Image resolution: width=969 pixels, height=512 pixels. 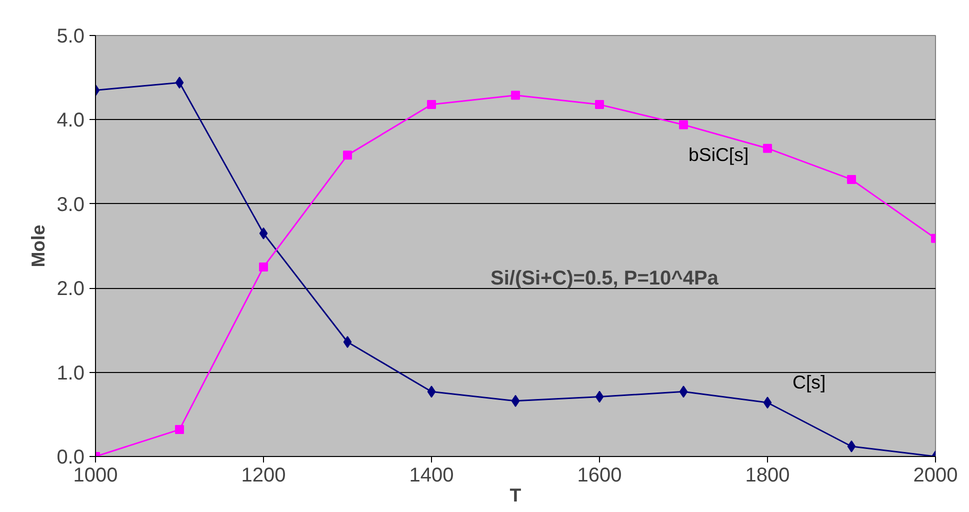 What do you see at coordinates (599, 475) in the screenshot?
I see `x-tick-label: 1600` at bounding box center [599, 475].